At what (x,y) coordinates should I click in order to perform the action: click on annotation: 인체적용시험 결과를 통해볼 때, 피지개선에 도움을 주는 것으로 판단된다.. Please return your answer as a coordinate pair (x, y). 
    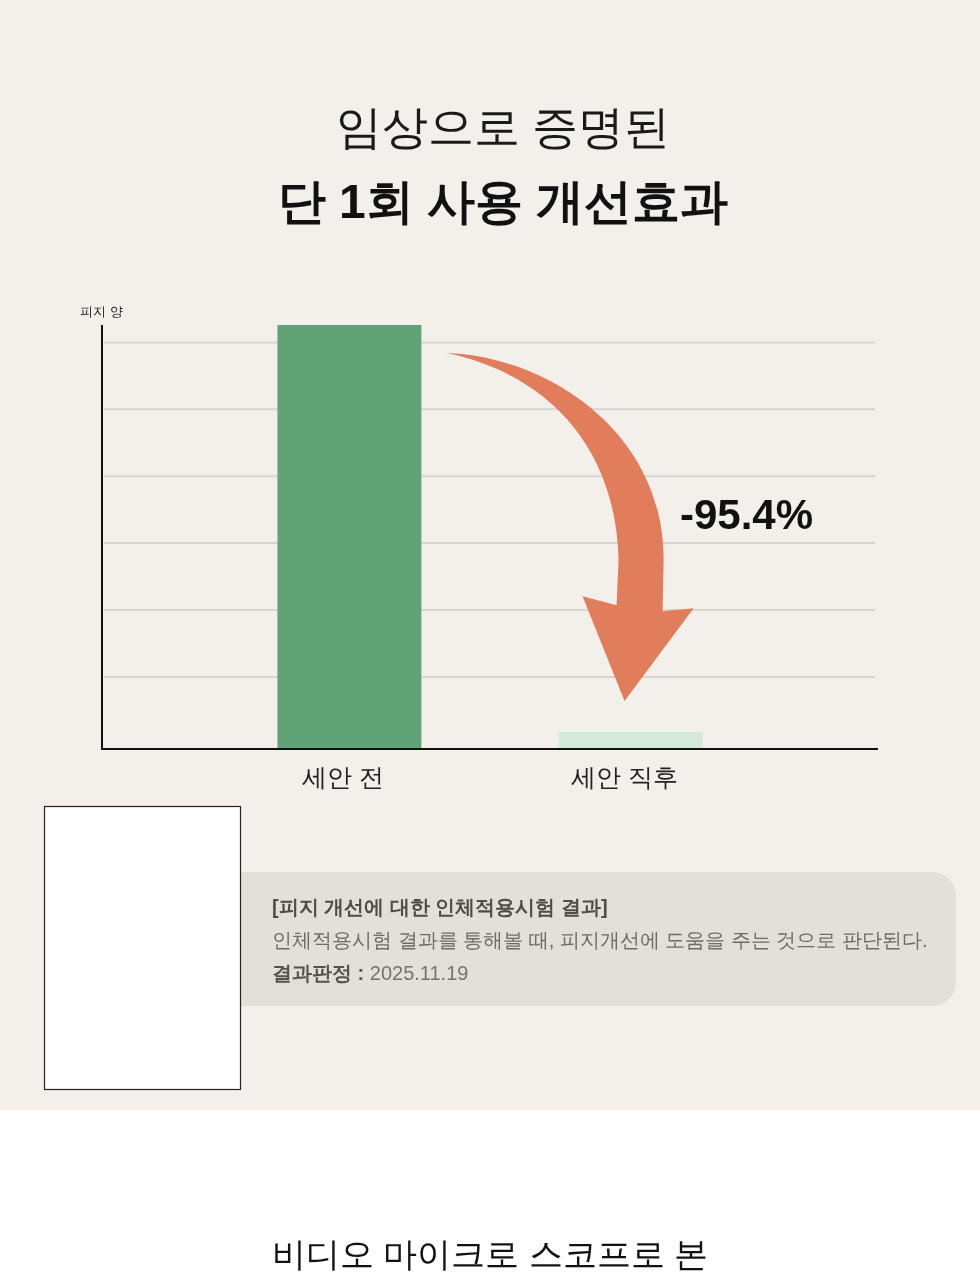
    Looking at the image, I should click on (600, 940).